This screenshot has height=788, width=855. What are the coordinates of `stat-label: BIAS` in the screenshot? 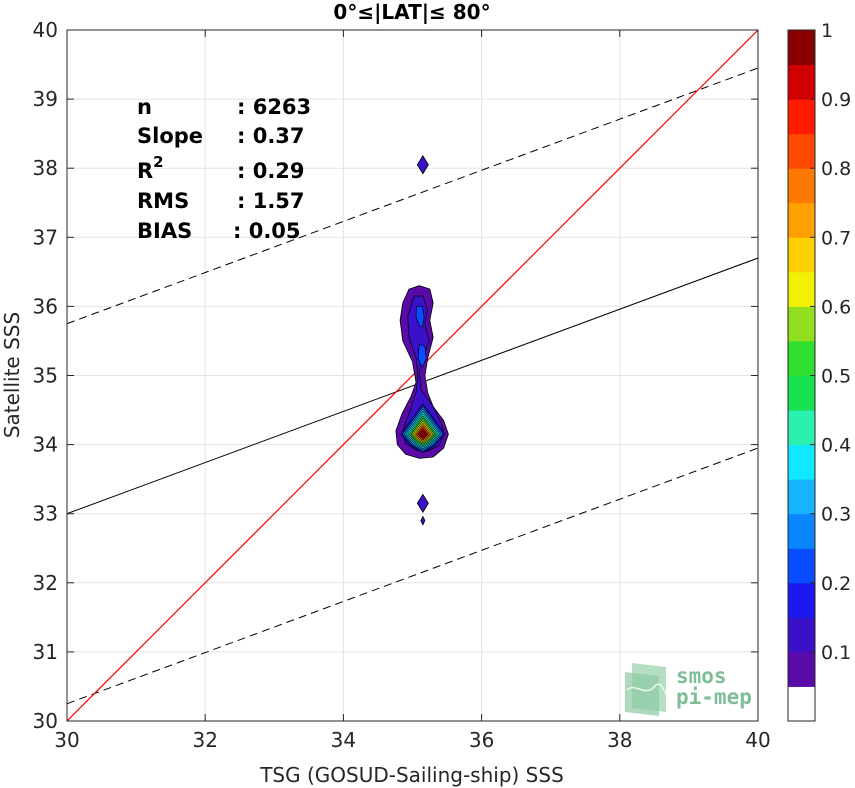 It's located at (164, 231).